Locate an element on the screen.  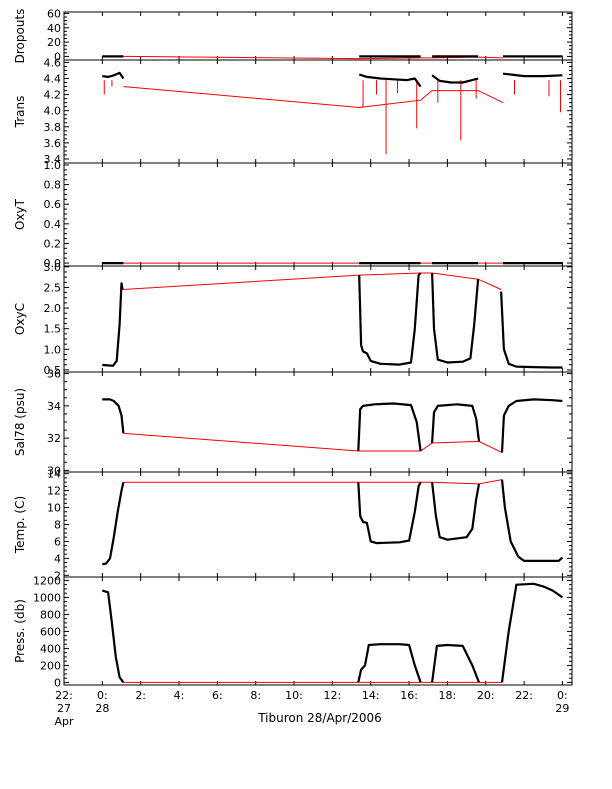
data-layer-press is located at coordinates (332, 633).